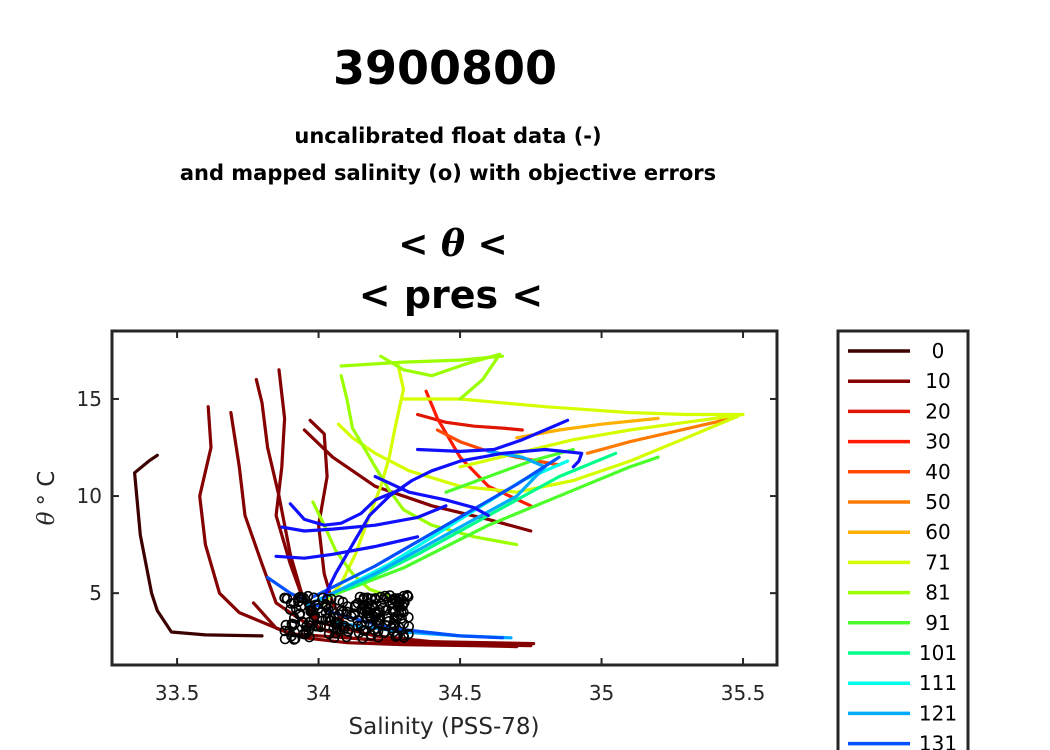 The height and width of the screenshot is (750, 1050). Describe the element at coordinates (937, 381) in the screenshot. I see `legend-label-10: 10` at that location.